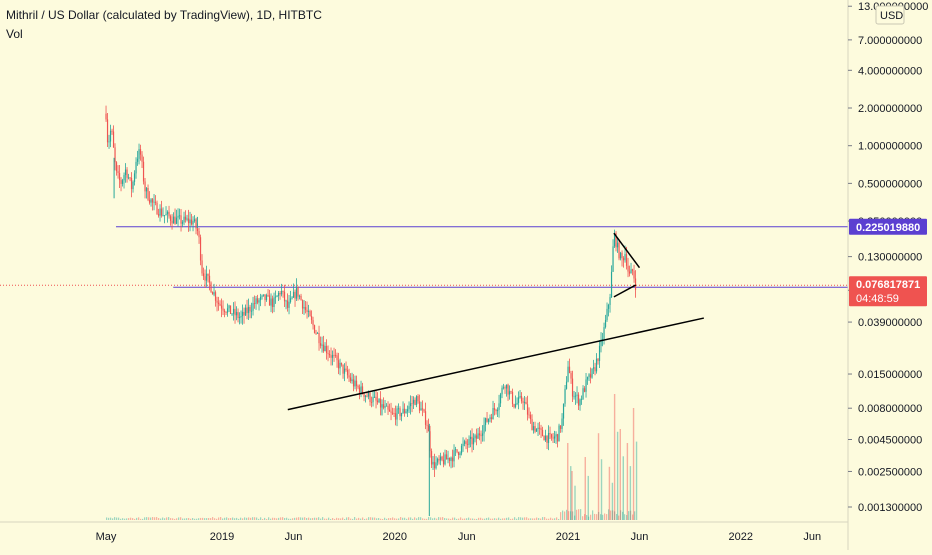  Describe the element at coordinates (496, 321) in the screenshot. I see `trendlines-layer` at that location.